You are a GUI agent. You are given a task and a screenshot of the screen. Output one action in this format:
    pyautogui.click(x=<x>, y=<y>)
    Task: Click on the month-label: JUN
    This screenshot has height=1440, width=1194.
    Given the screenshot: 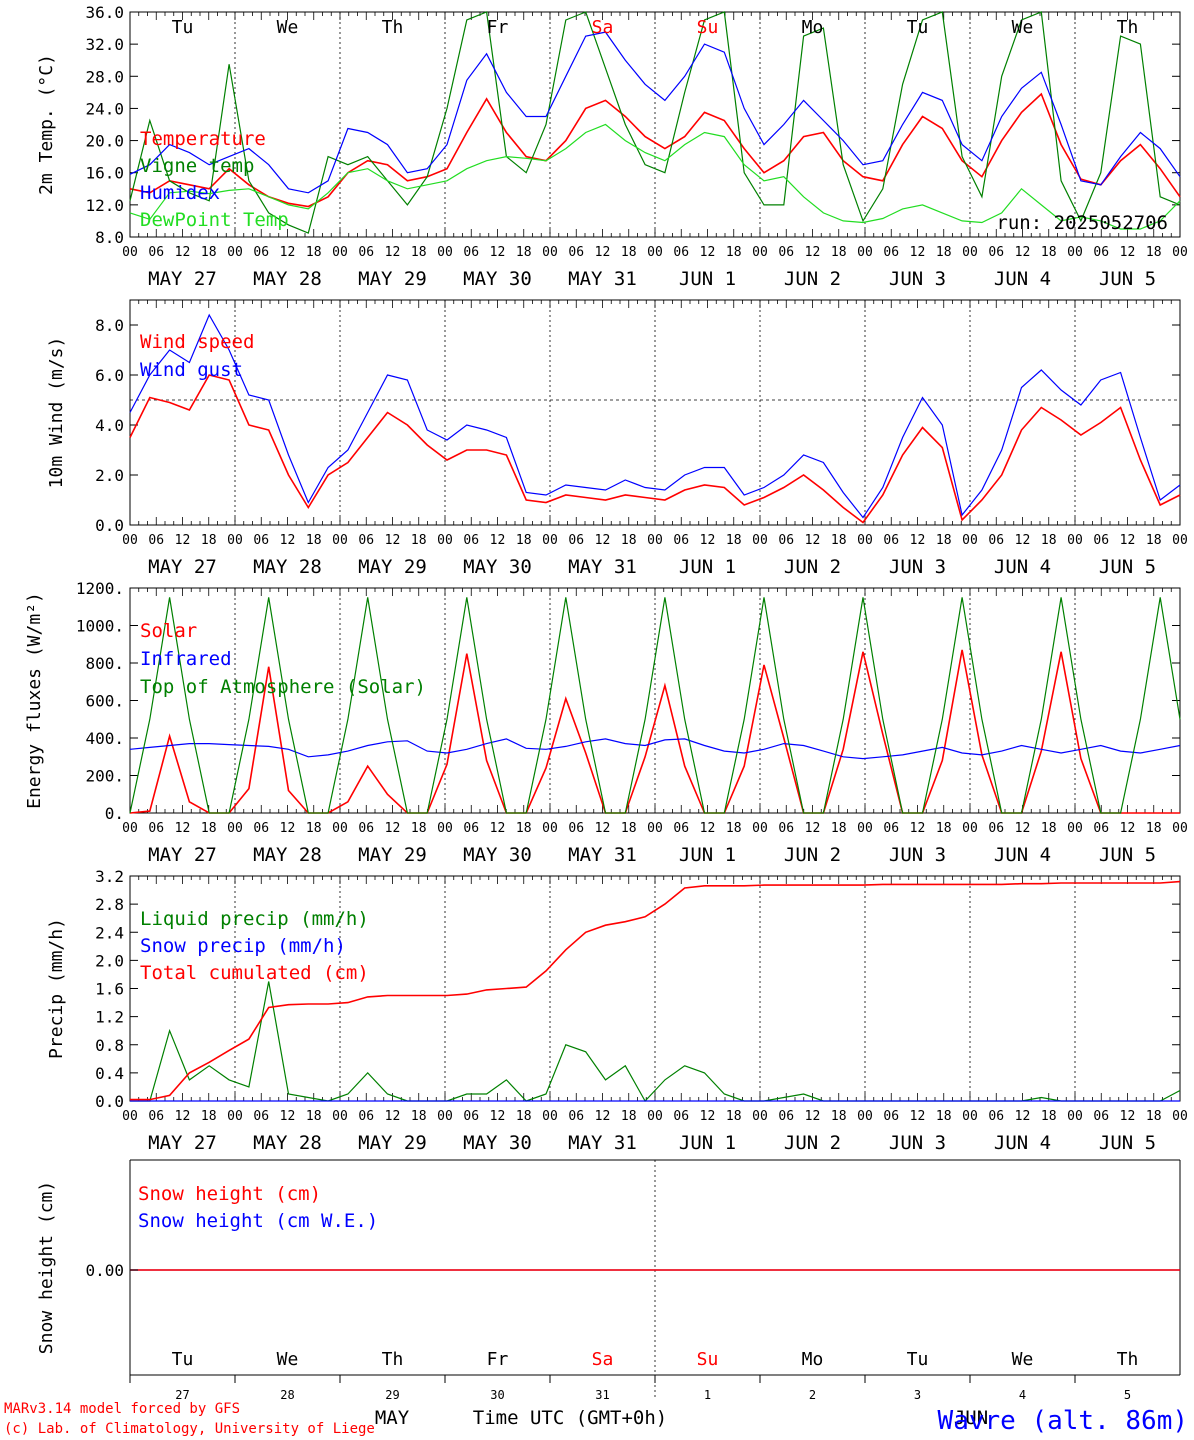 What is the action you would take?
    pyautogui.click(x=971, y=1418)
    